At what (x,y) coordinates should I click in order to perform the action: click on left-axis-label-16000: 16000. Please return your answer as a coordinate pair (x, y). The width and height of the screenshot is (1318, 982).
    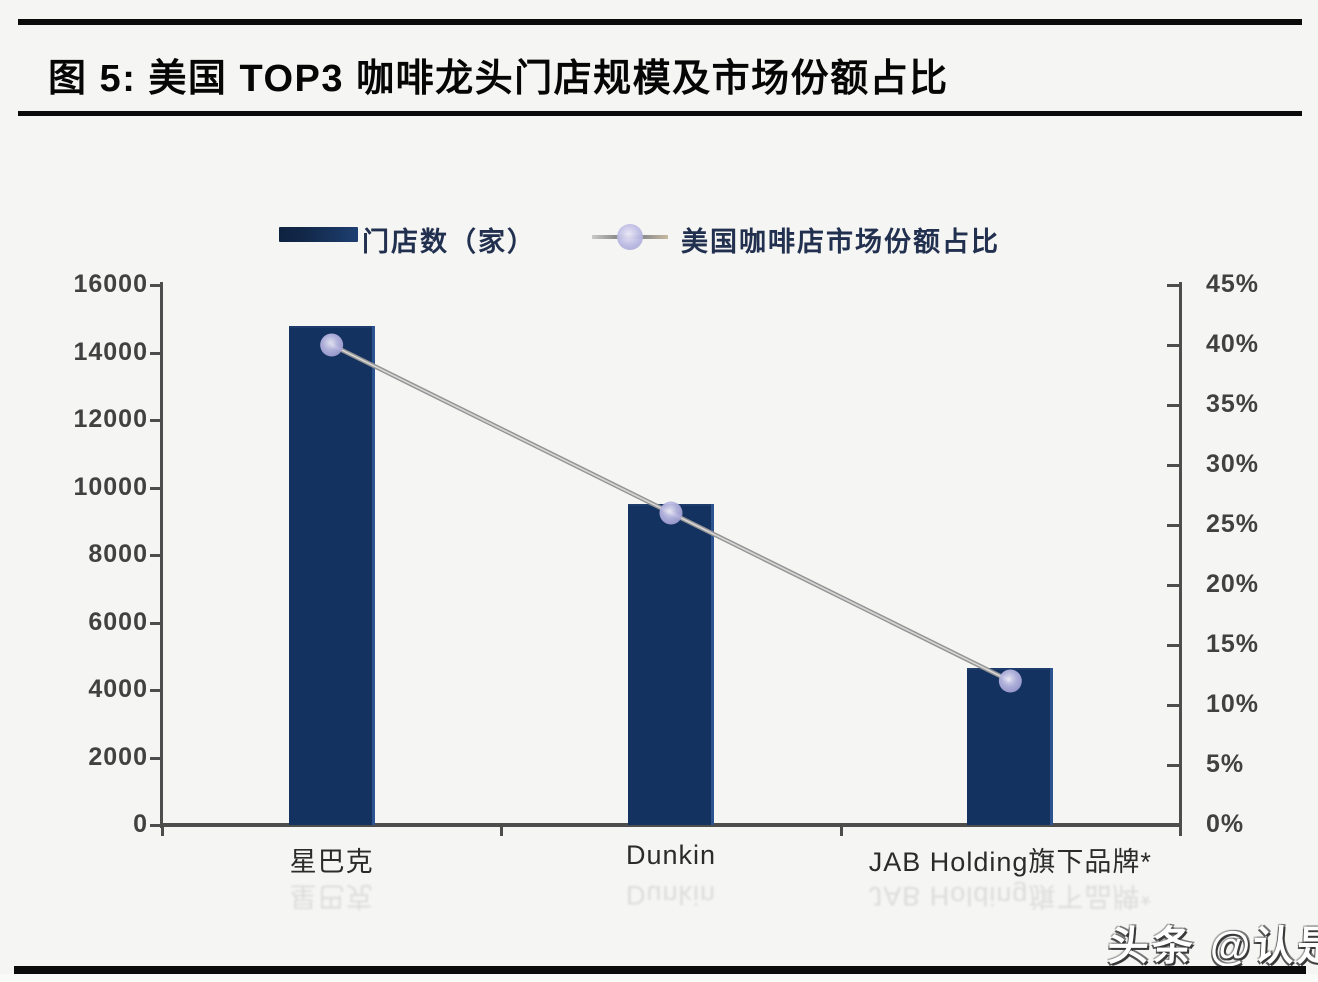
    Looking at the image, I should click on (110, 283).